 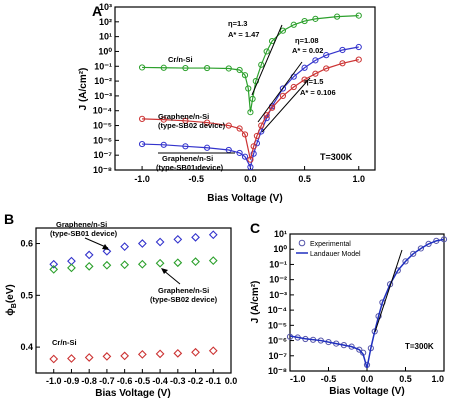 What do you see at coordinates (307, 50) in the screenshot?
I see `panel-a-blue-a: A* = 0.02` at bounding box center [307, 50].